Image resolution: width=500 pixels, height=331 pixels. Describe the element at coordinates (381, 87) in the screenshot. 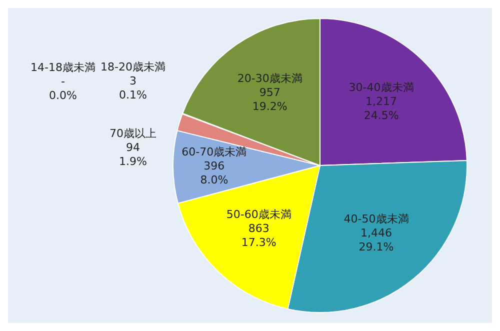

I see `slice-label: 30-40歳未満` at that location.